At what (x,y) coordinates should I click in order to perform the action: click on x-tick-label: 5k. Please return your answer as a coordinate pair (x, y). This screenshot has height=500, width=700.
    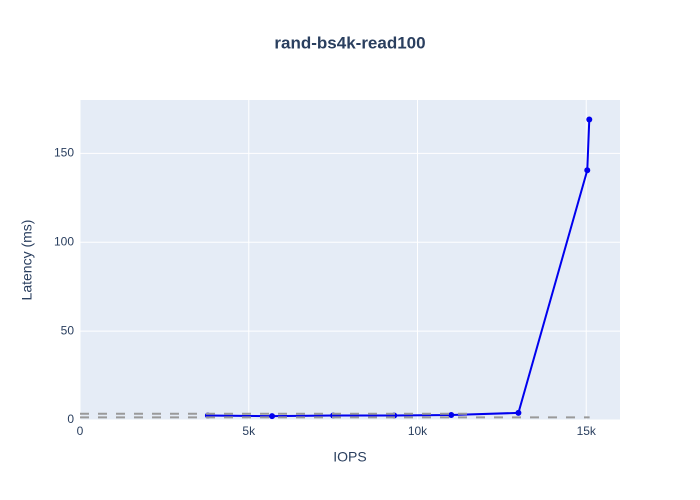
    Looking at the image, I should click on (249, 431).